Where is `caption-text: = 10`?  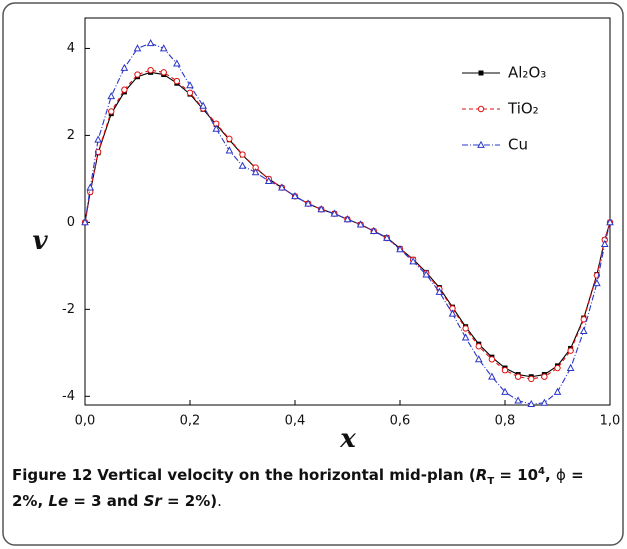 caption-text: = 10 is located at coordinates (516, 475).